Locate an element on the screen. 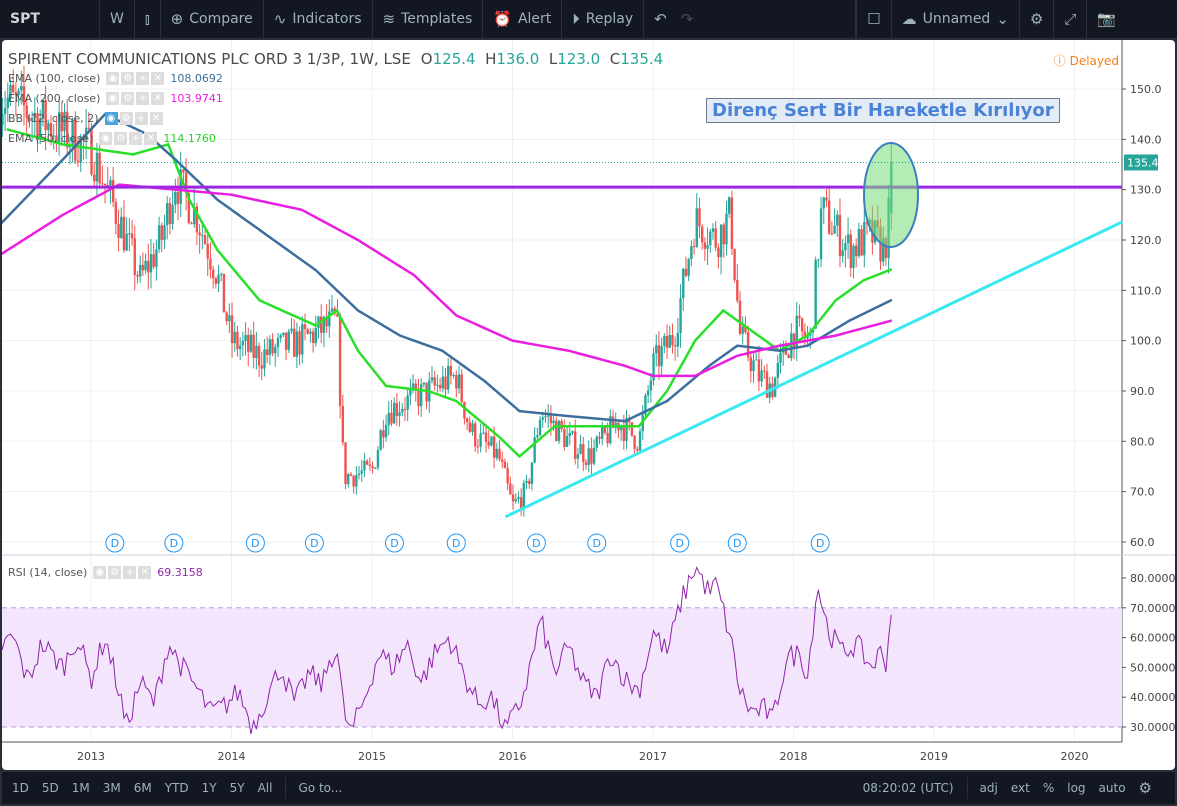 The image size is (1177, 806). indicator-bb: BB (12, close, 2) ◉ ⚙ + ✕ is located at coordinates (335, 118).